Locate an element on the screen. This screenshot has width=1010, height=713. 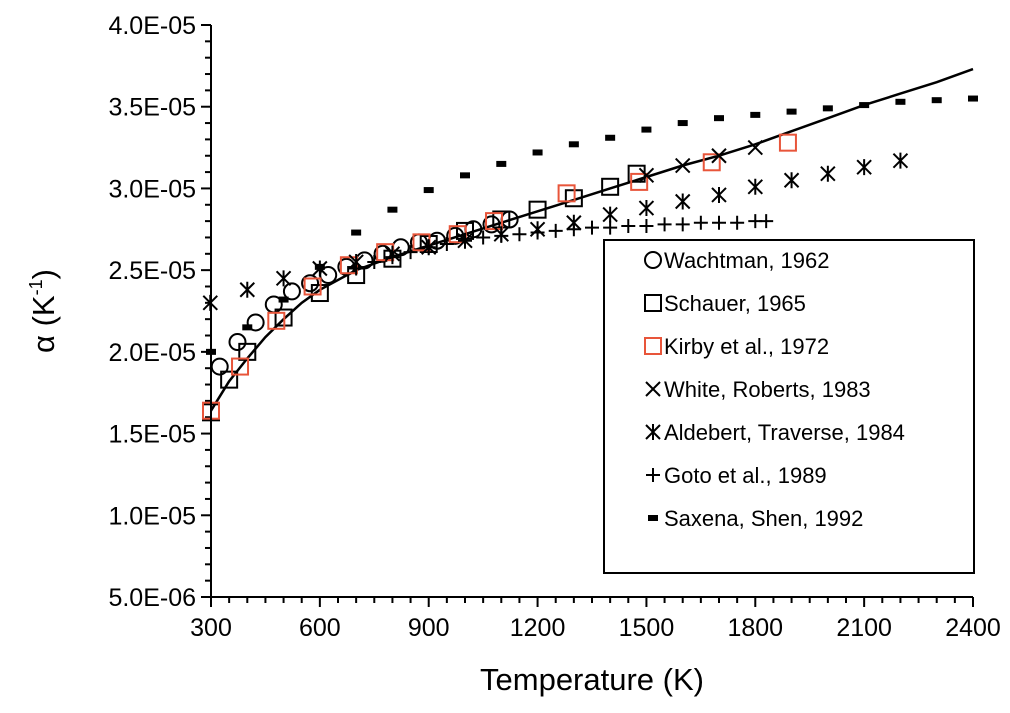
y-tick-label: 5.0E-06 is located at coordinates (152, 598).